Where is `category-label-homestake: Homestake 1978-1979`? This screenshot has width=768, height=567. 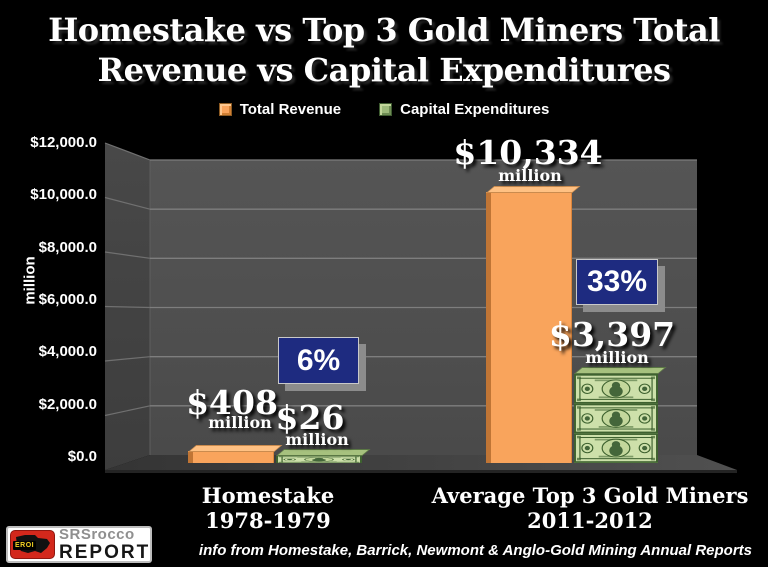 category-label-homestake: Homestake 1978-1979 is located at coordinates (268, 508).